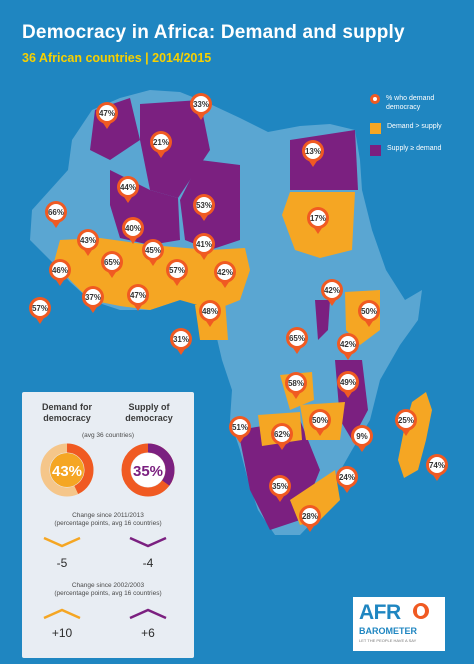  I want to click on pin-value: 62%, so click(282, 434).